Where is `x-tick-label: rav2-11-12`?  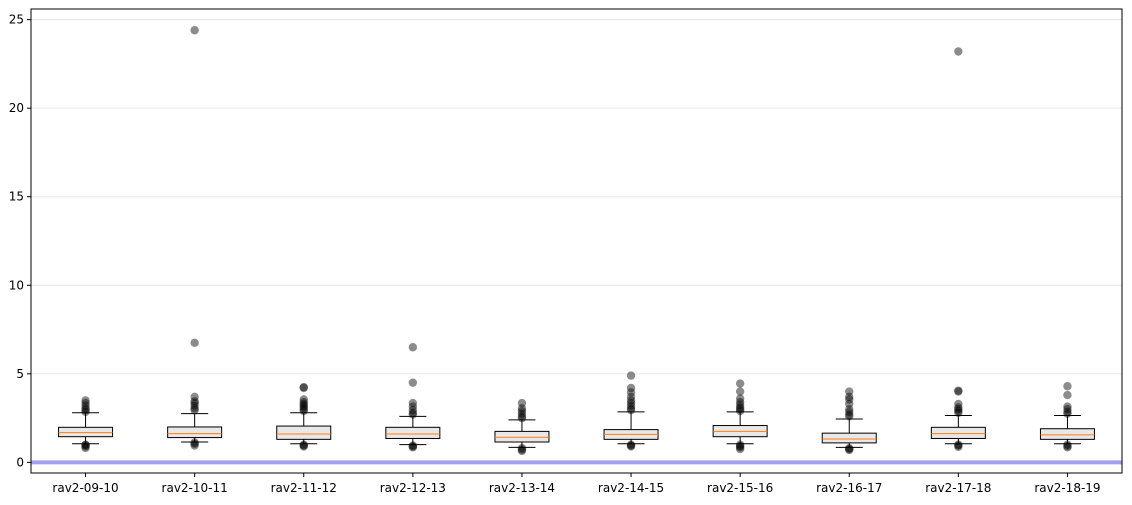 x-tick-label: rav2-11-12 is located at coordinates (304, 488).